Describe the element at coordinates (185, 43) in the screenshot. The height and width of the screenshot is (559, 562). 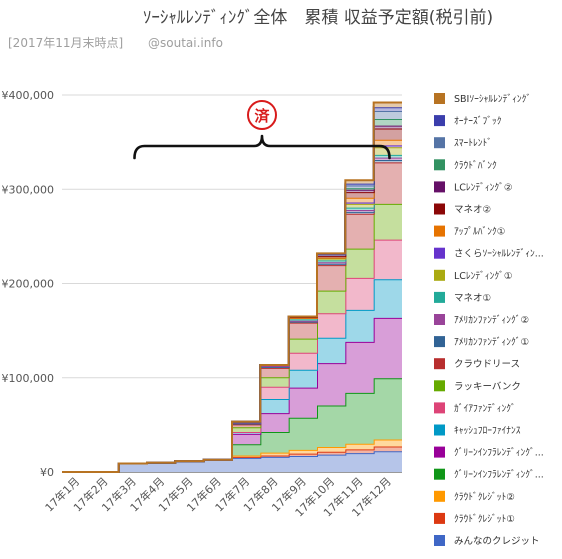
I see `chart-subtitle-site: @soutai.info` at that location.